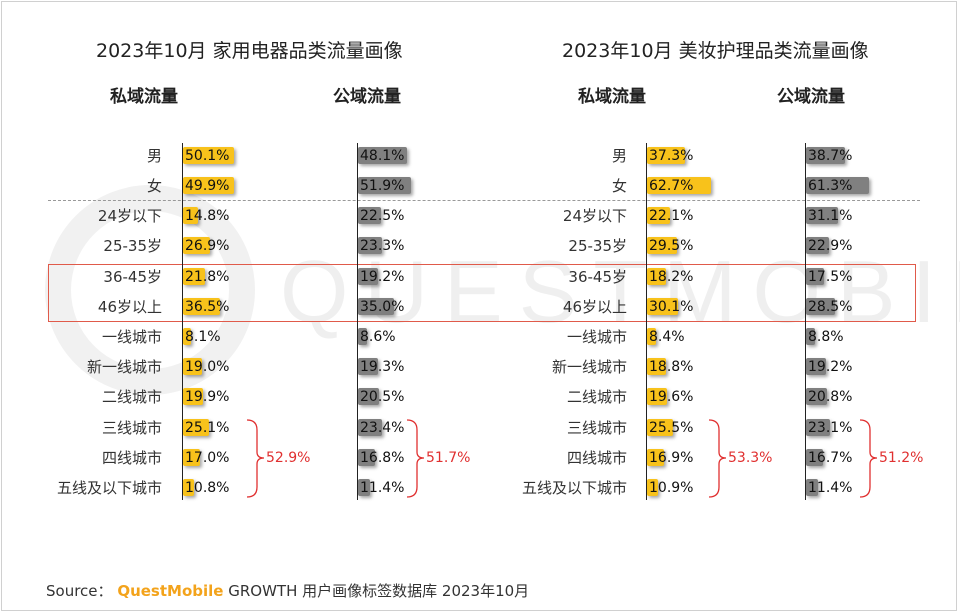 Image resolution: width=960 pixels, height=614 pixels. Describe the element at coordinates (667, 337) in the screenshot. I see `data-label: 8.4%` at that location.